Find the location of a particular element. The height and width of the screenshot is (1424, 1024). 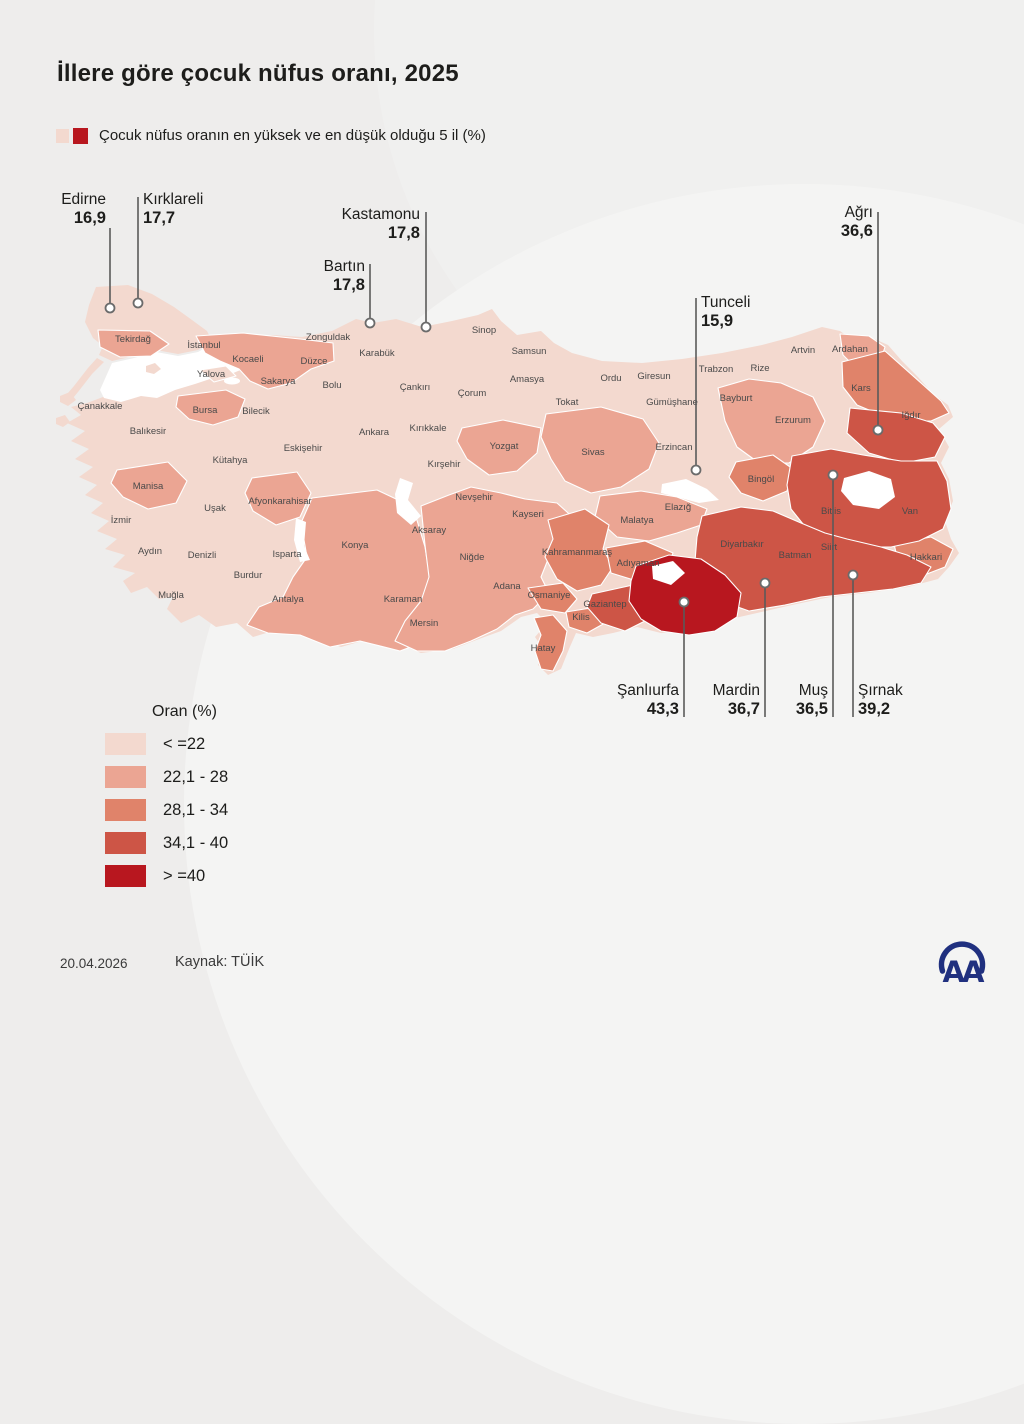

province-label: Ankara is located at coordinates (374, 432).